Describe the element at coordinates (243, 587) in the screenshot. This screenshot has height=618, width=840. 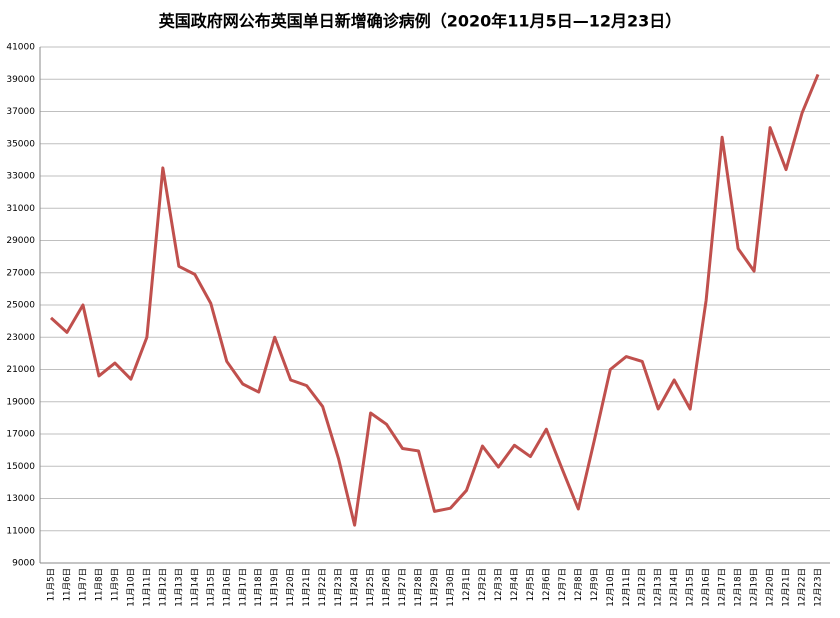
I see `x-tick-label: 11月17日` at that location.